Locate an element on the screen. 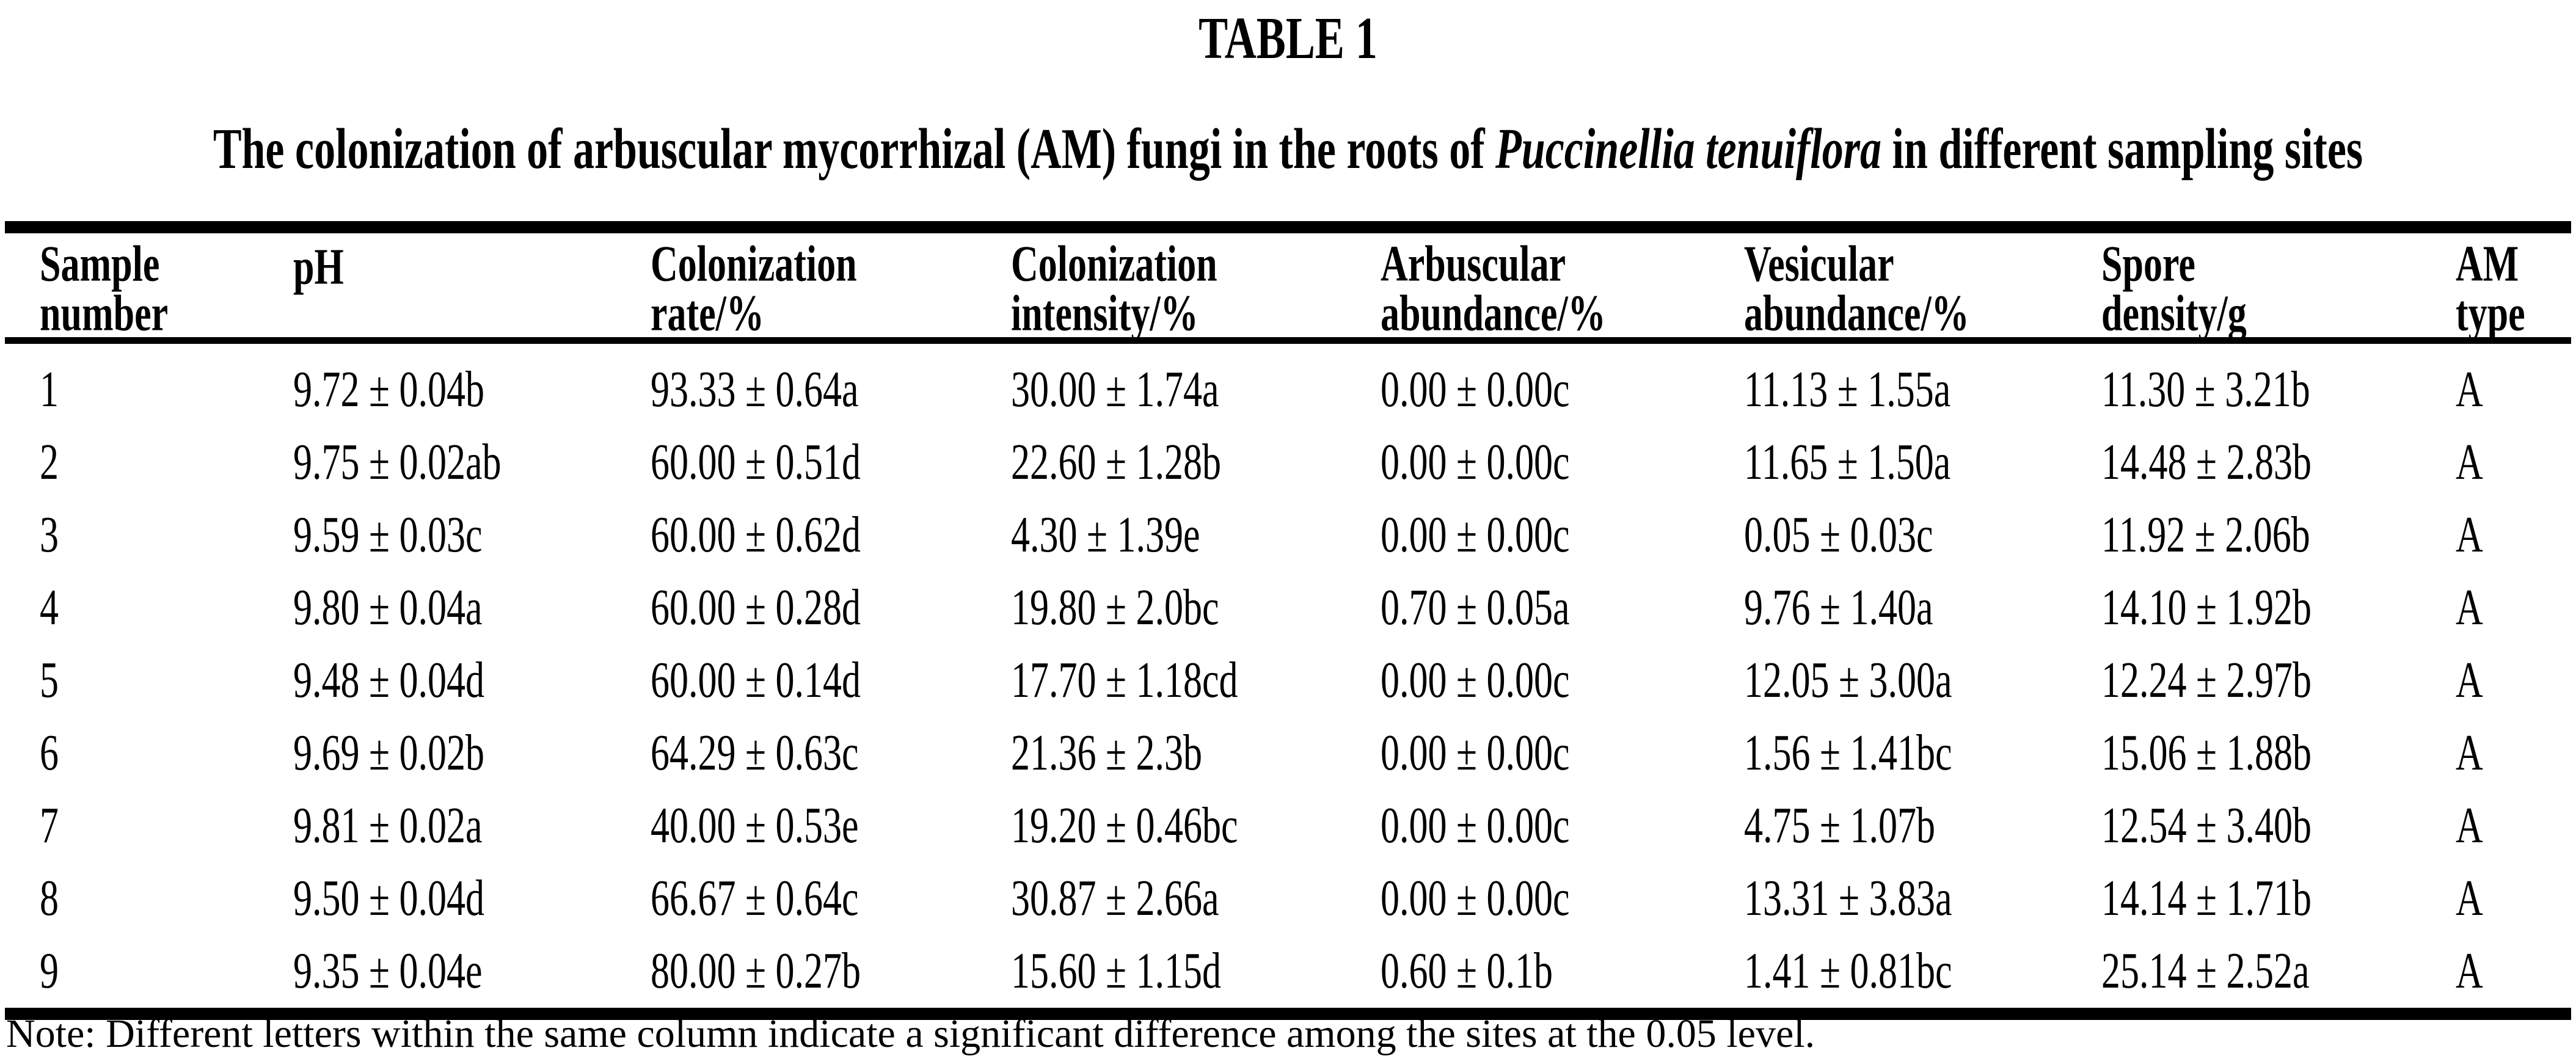 The height and width of the screenshot is (1056, 2576). cell-vesicular-abundance: 11.13 ± 1.55a is located at coordinates (1922, 395).